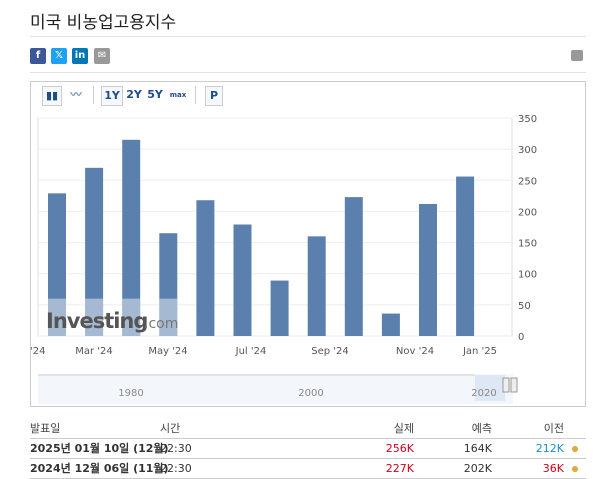  I want to click on y-tick-label: 0, so click(521, 337).